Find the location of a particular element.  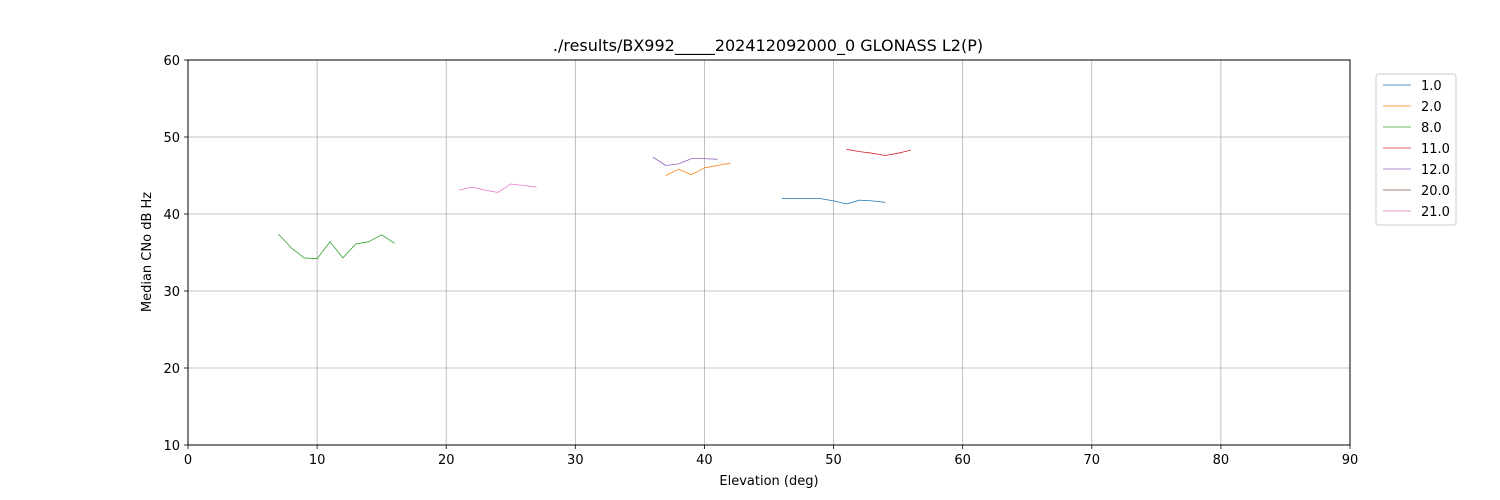

y-tick-label: 40 is located at coordinates (171, 215).